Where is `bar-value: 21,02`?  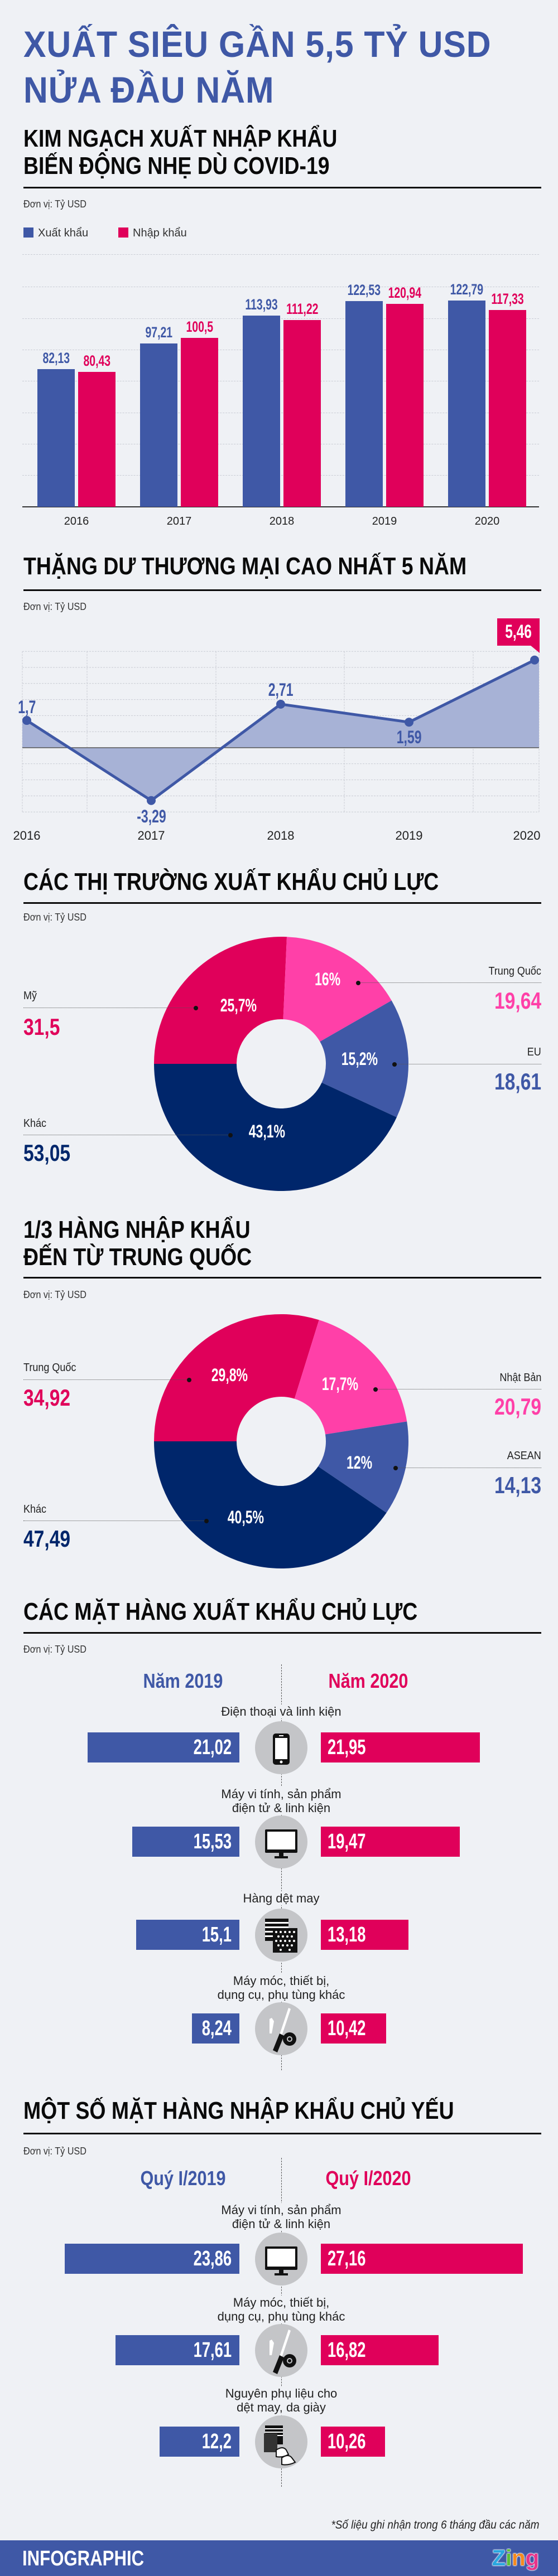
bar-value: 21,02 is located at coordinates (213, 1747).